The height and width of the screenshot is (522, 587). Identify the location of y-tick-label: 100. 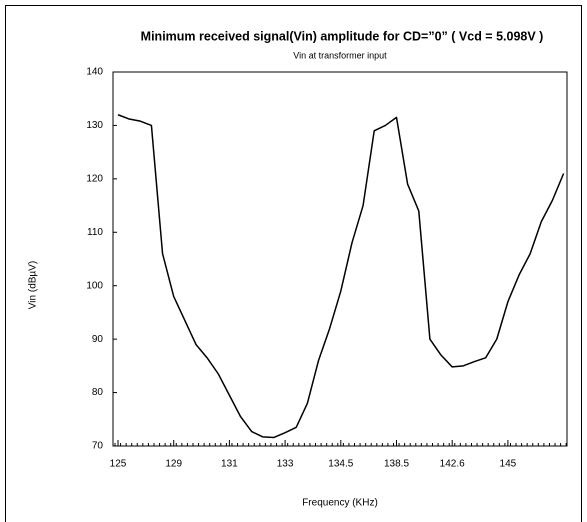
(94, 285).